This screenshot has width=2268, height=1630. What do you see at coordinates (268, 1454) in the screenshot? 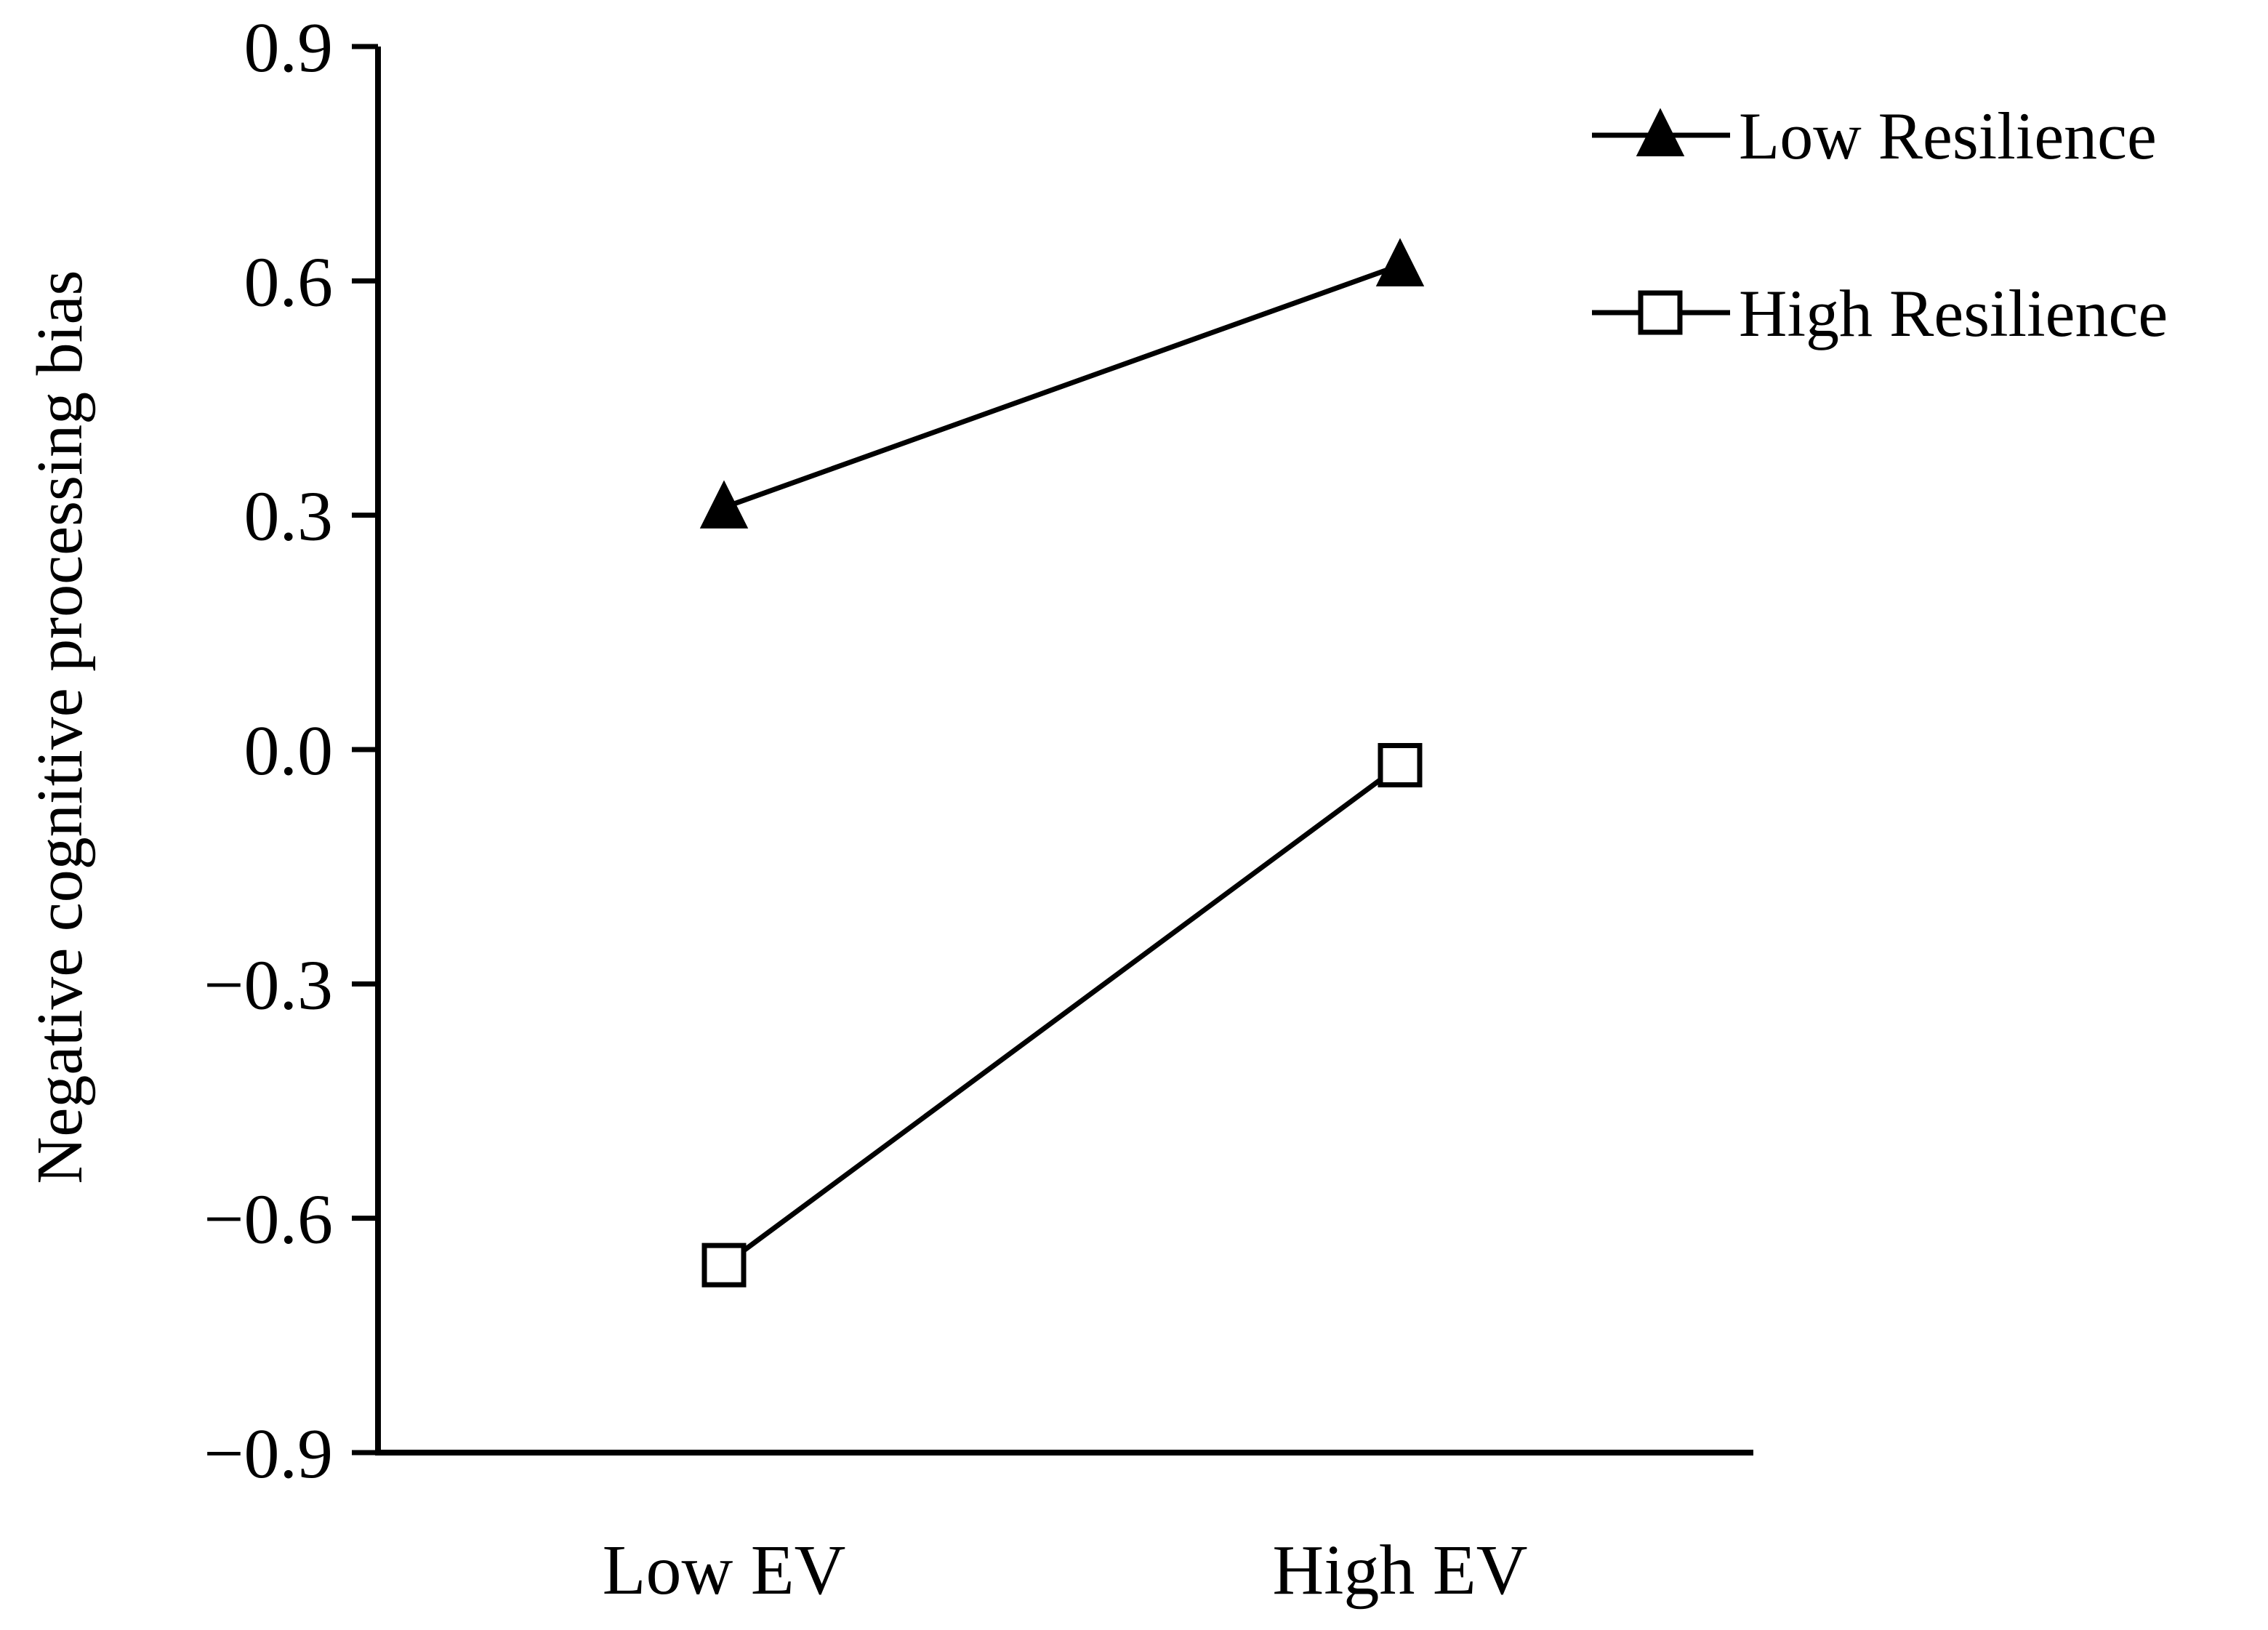
I see `y-tick-label: −0.9` at bounding box center [268, 1454].